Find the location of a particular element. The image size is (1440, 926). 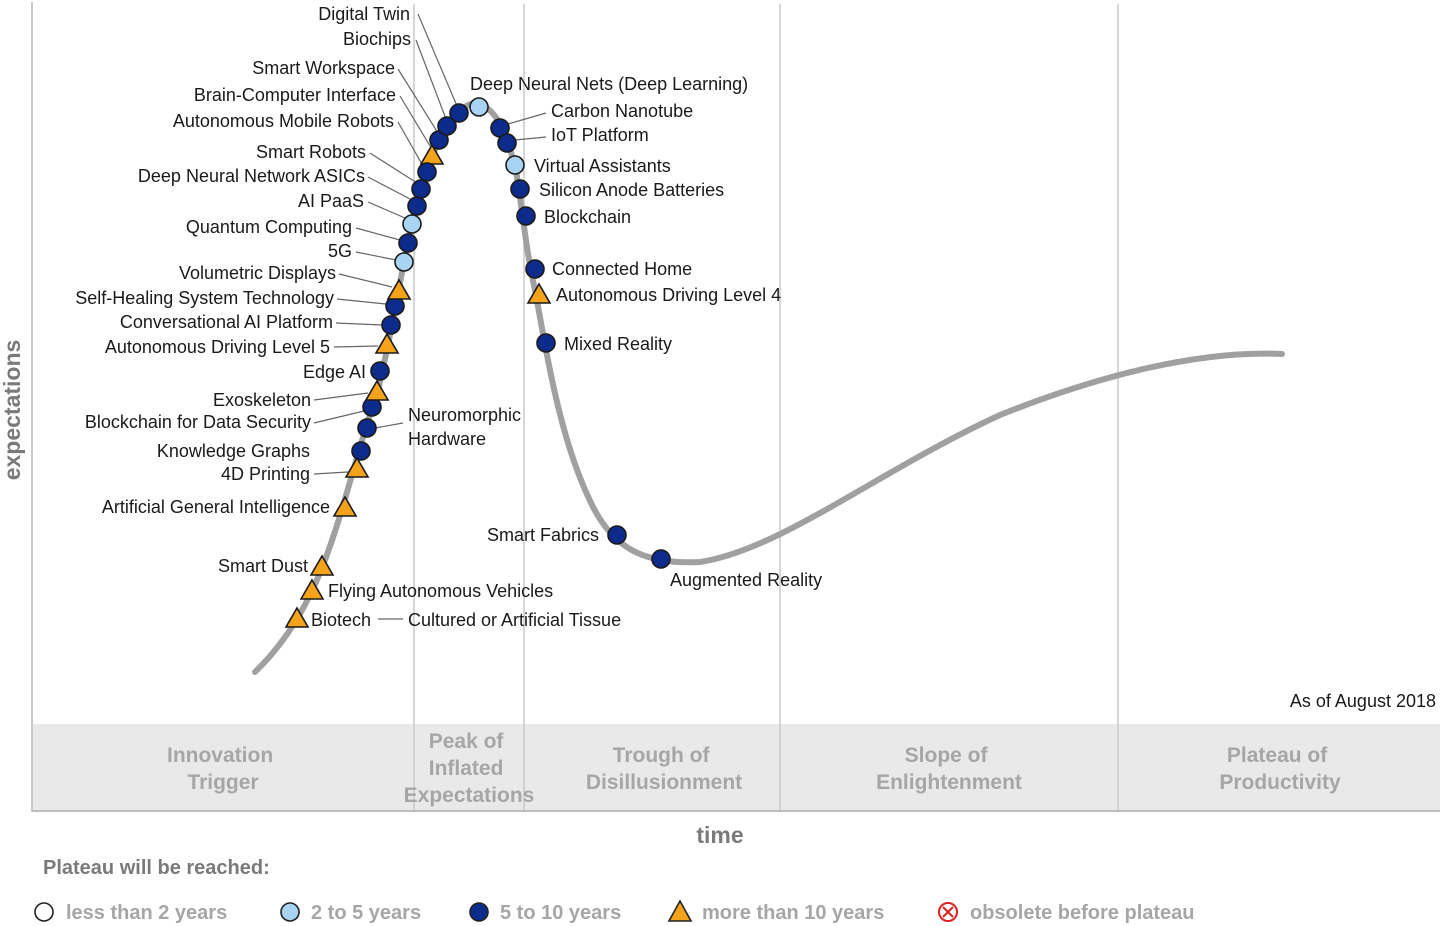

circle-marker-blockchain is located at coordinates (526, 216).